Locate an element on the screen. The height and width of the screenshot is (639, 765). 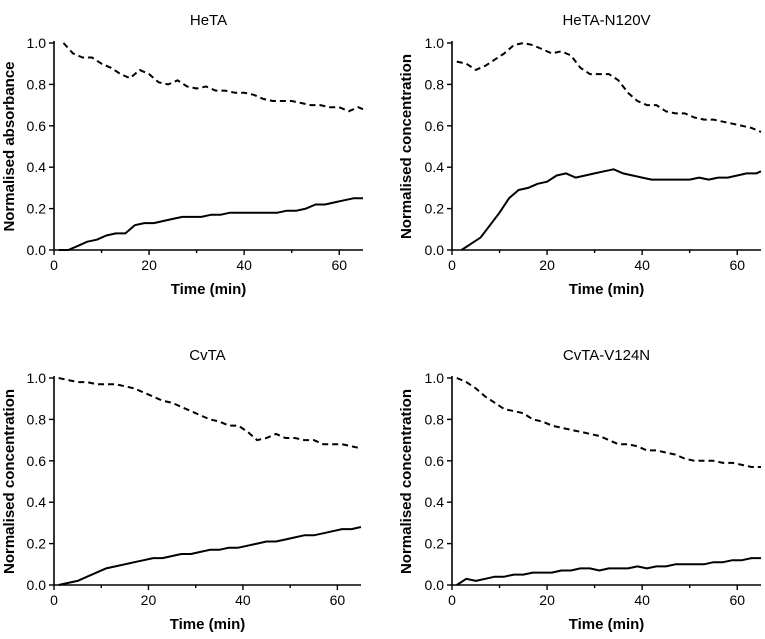
chart-title: CvTA is located at coordinates (207, 355).